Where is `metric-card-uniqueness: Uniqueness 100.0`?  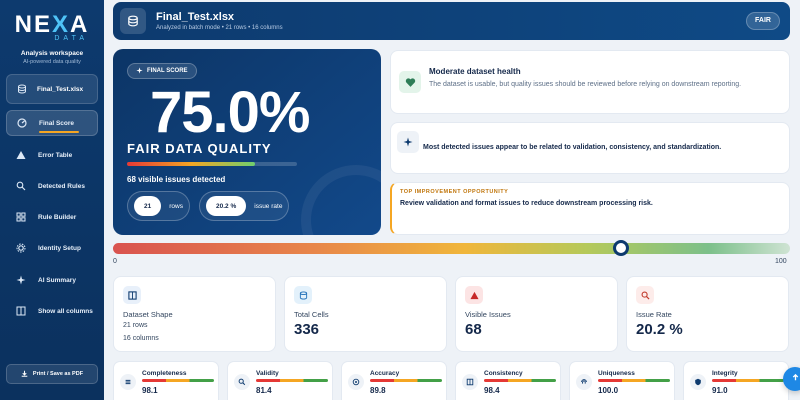
metric-card-uniqueness: Uniqueness 100.0 is located at coordinates (622, 380).